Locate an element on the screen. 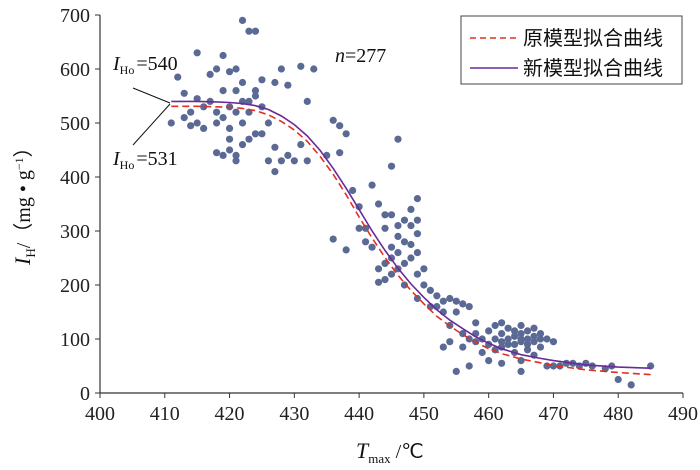  x-tick-label: 430 is located at coordinates (294, 414).